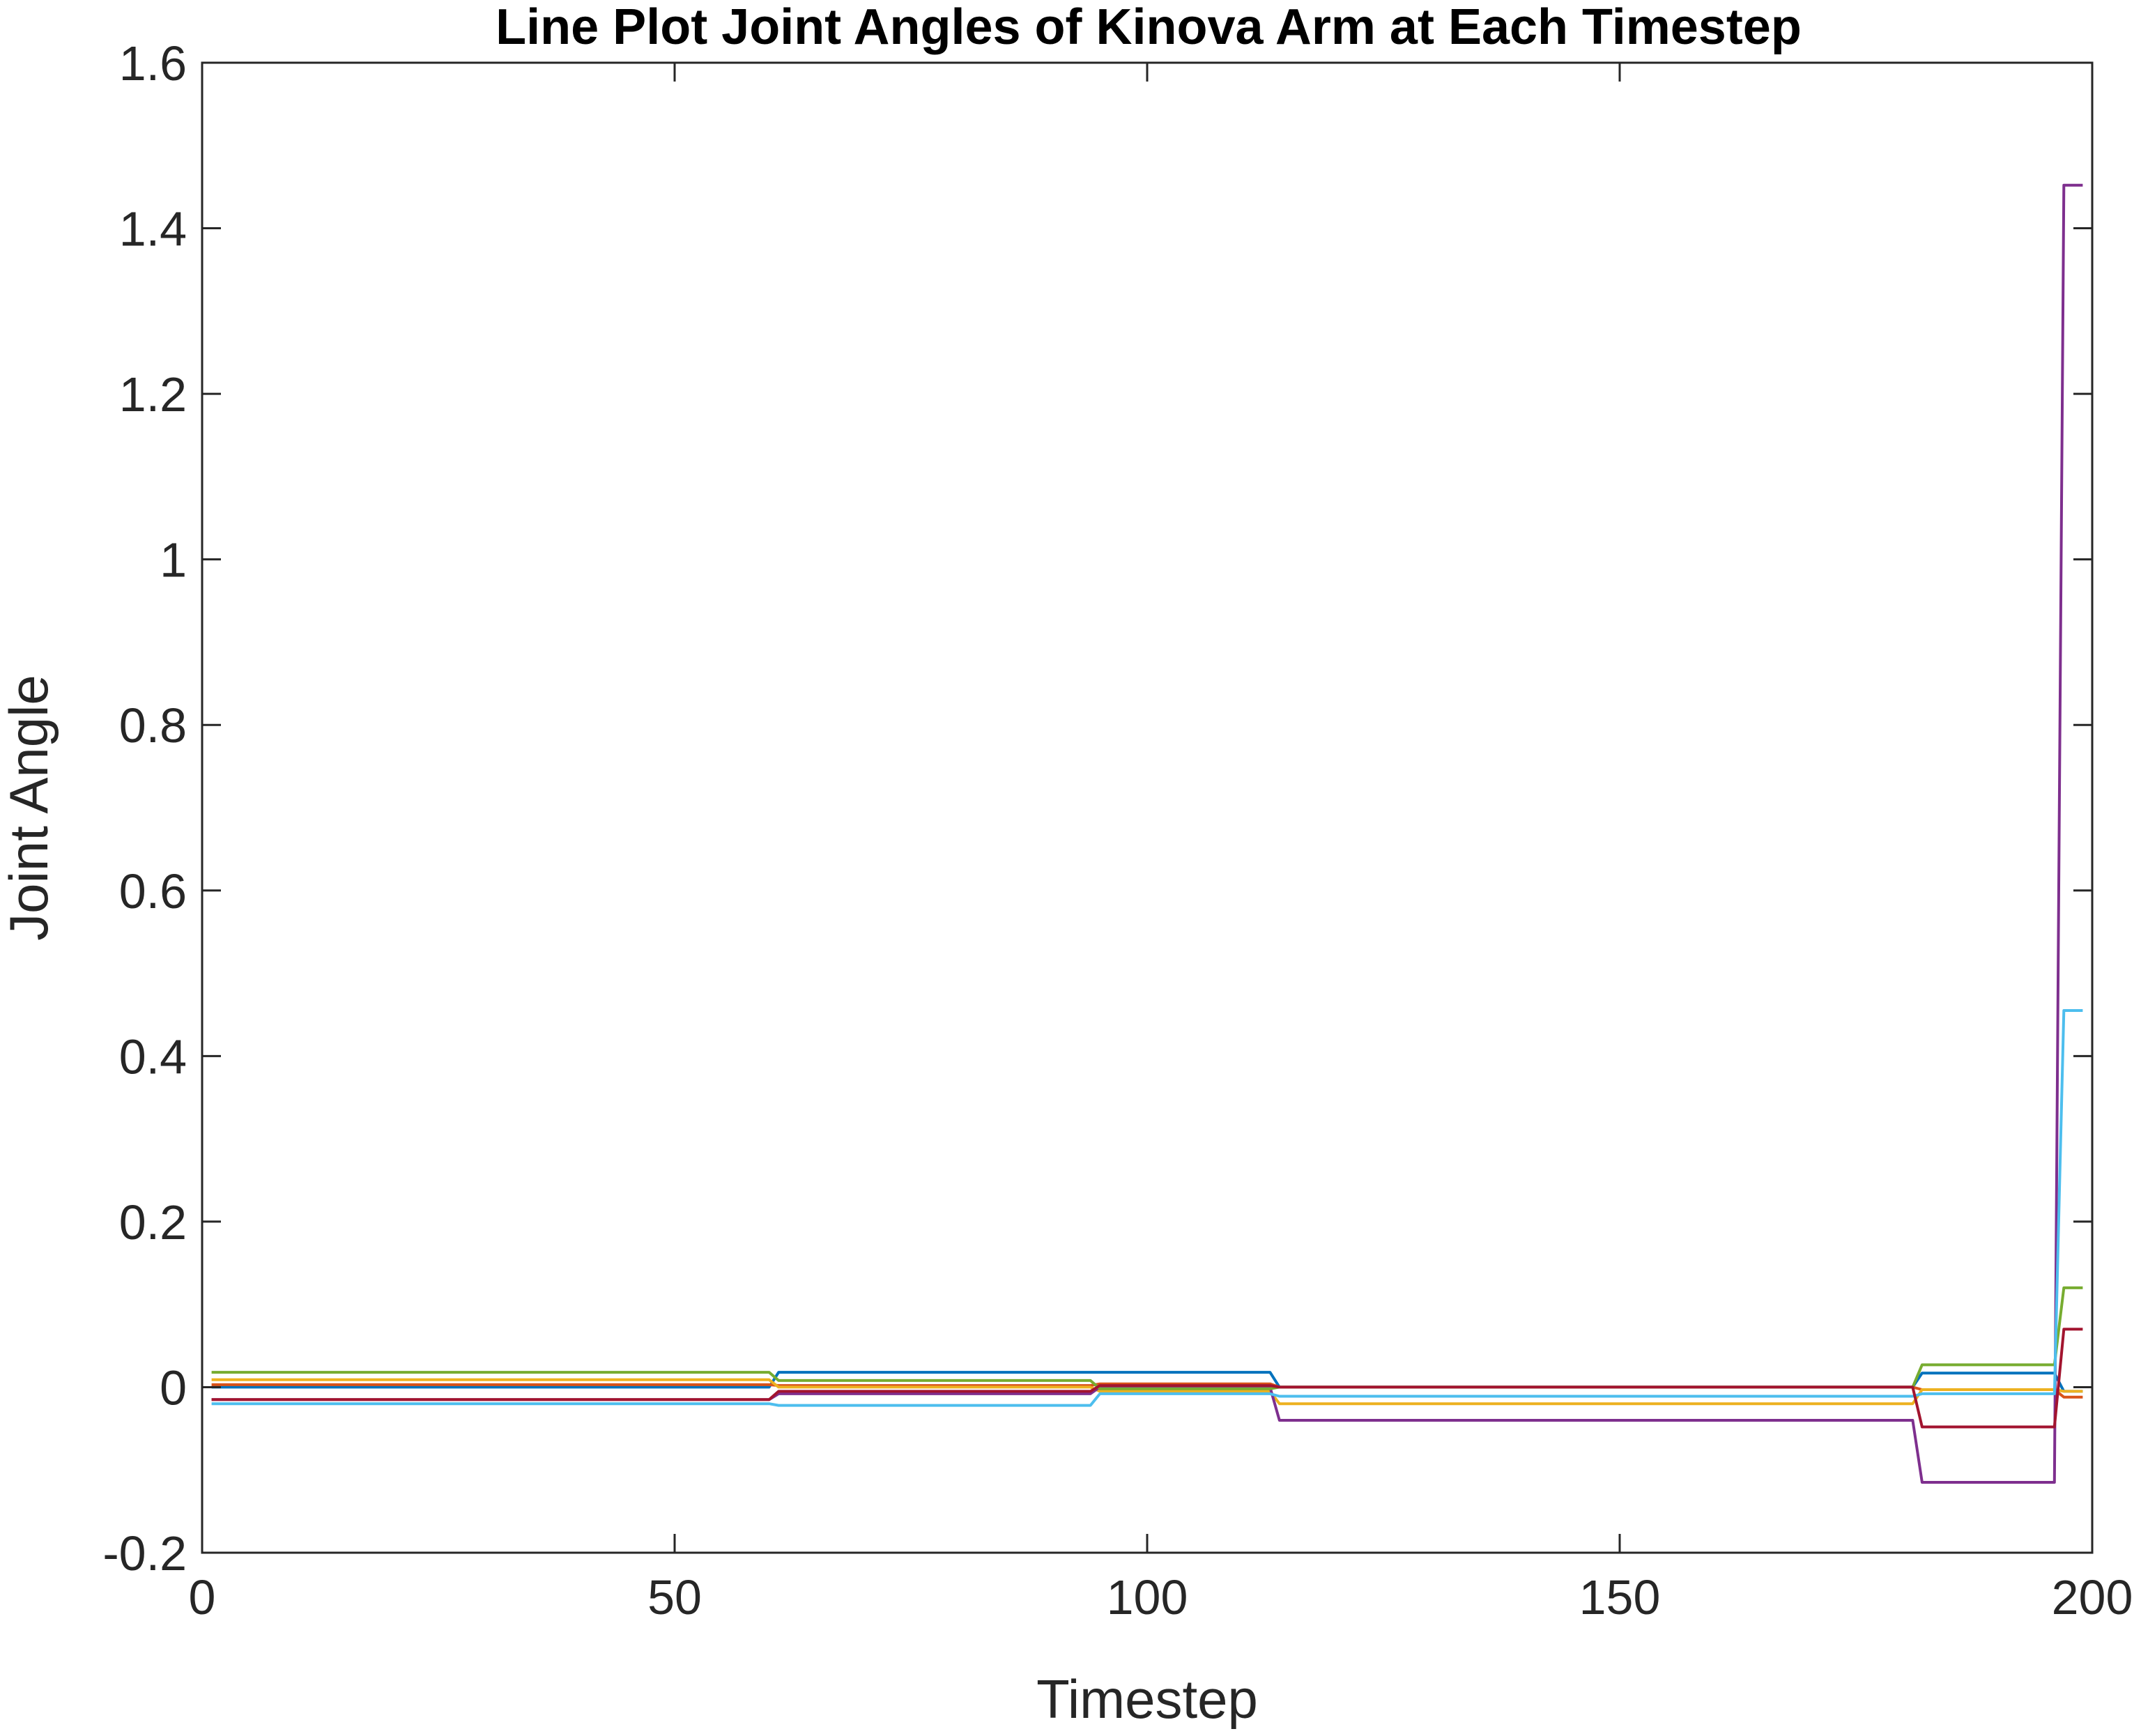 Image resolution: width=2141 pixels, height=1736 pixels. What do you see at coordinates (1620, 1597) in the screenshot?
I see `x-tick-label: 150` at bounding box center [1620, 1597].